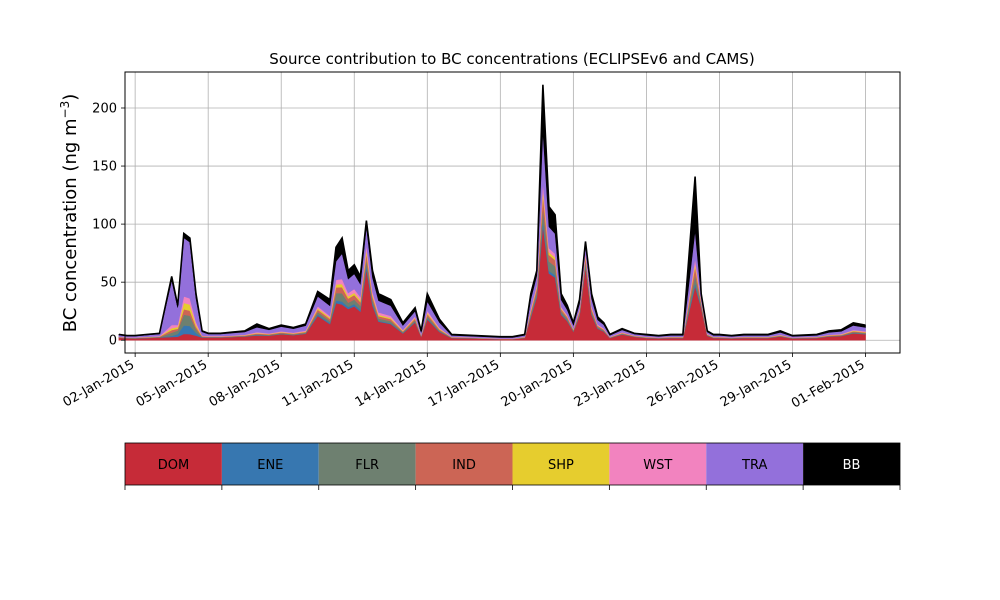 This screenshot has width=1000, height=600. I want to click on y-tick-label: 150, so click(104, 167).